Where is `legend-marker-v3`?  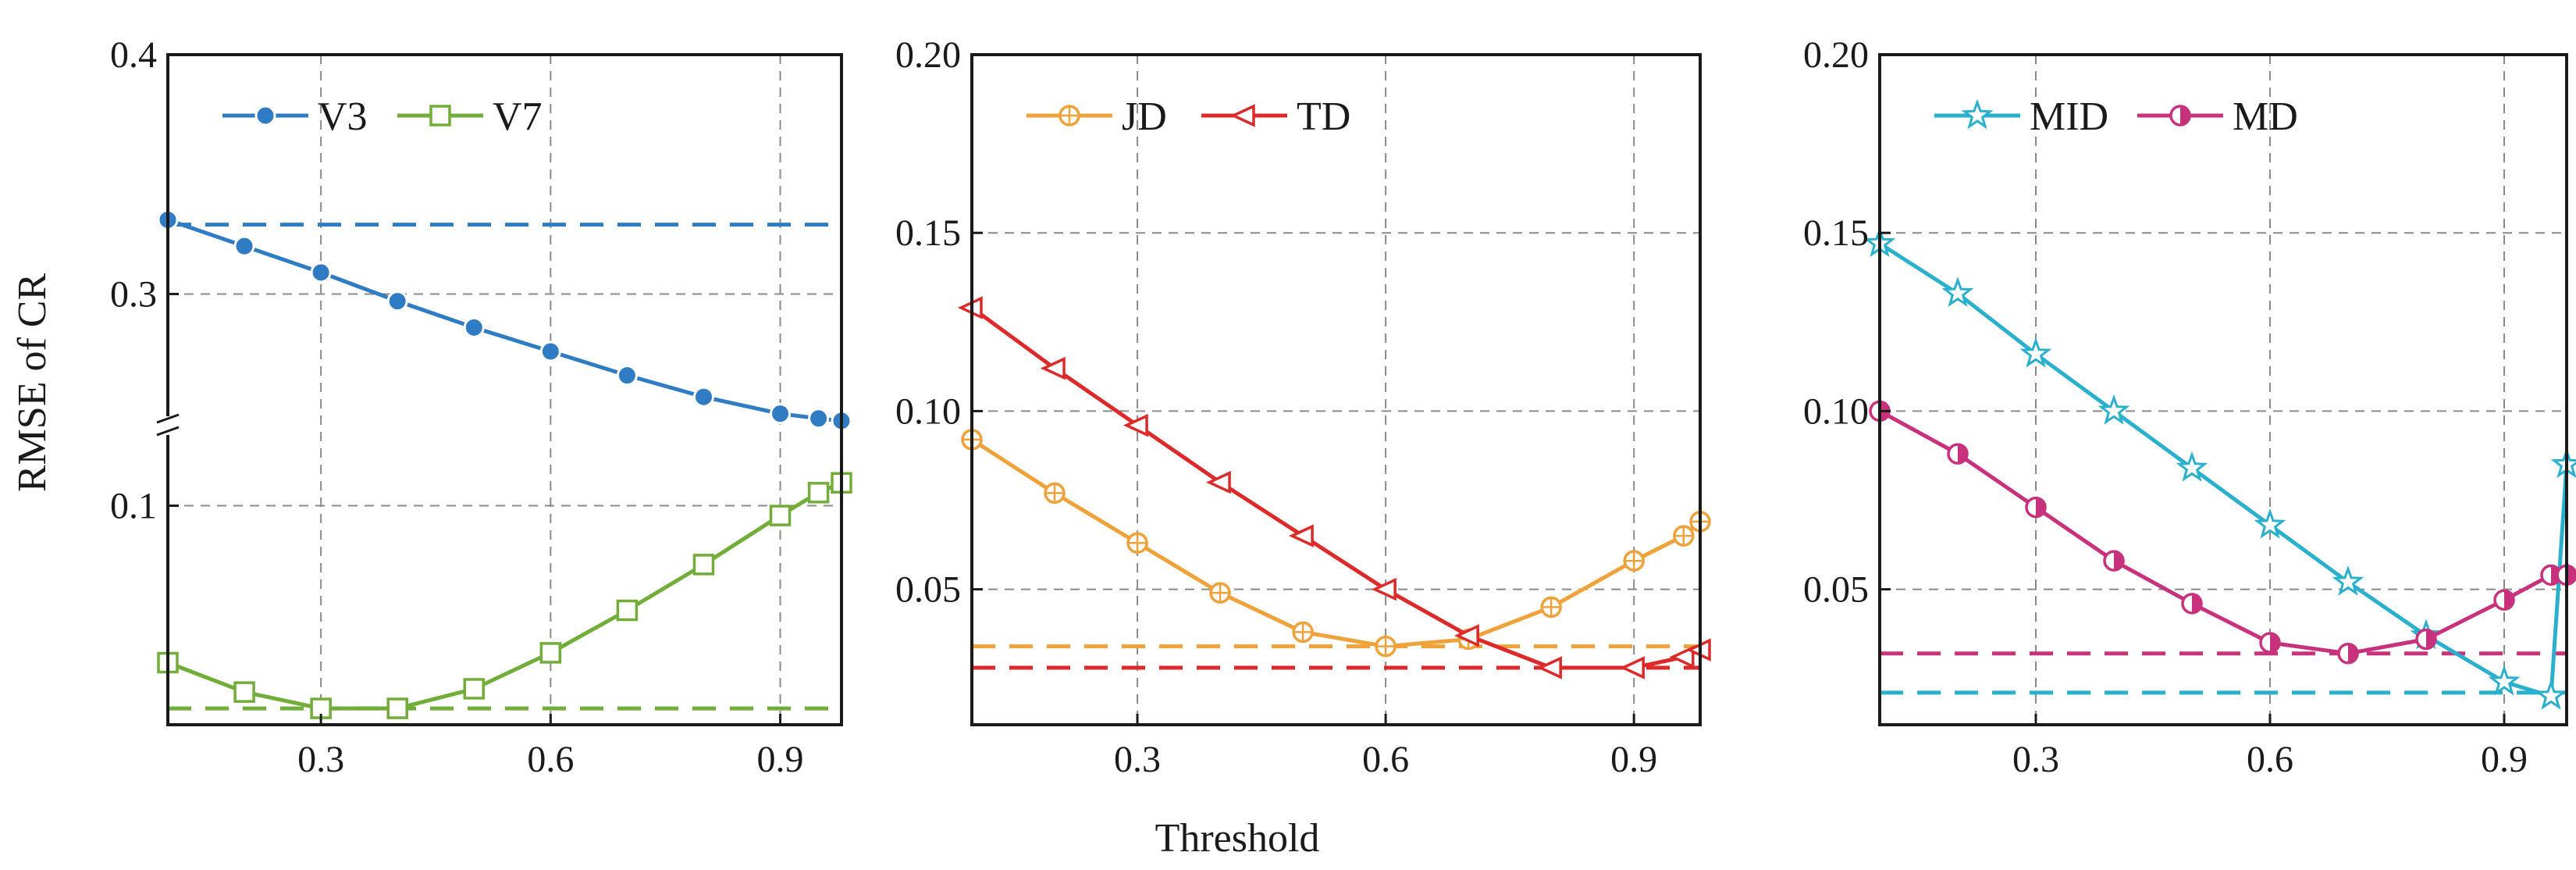 legend-marker-v3 is located at coordinates (265, 116).